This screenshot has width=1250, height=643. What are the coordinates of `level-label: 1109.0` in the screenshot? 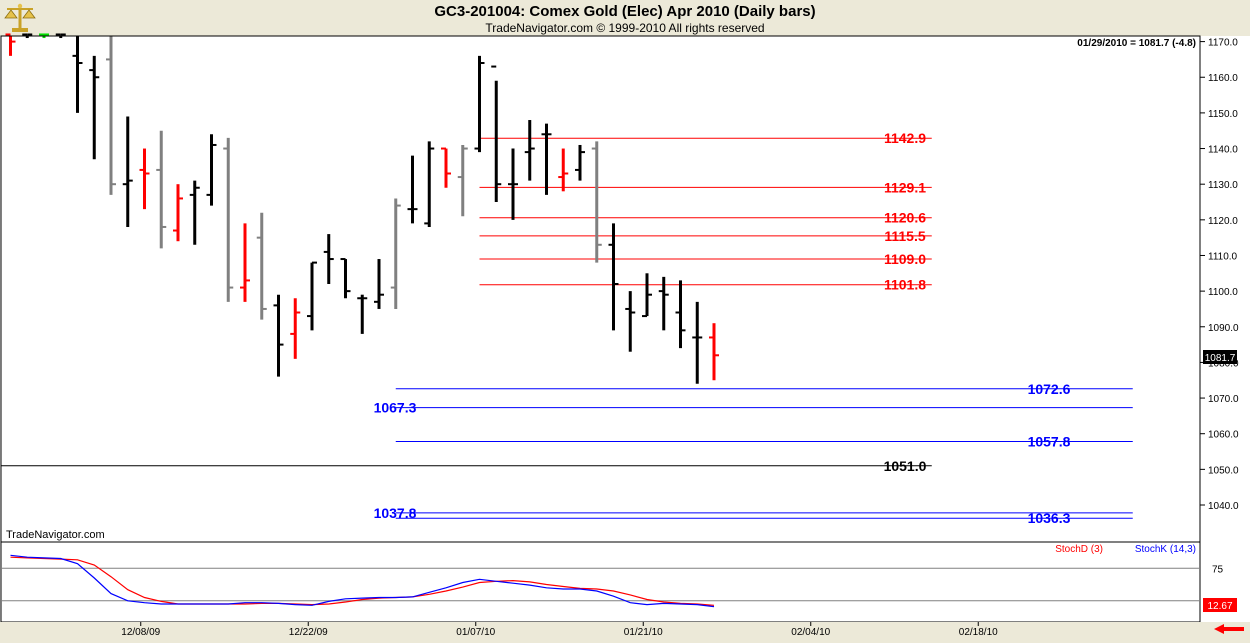 It's located at (905, 259).